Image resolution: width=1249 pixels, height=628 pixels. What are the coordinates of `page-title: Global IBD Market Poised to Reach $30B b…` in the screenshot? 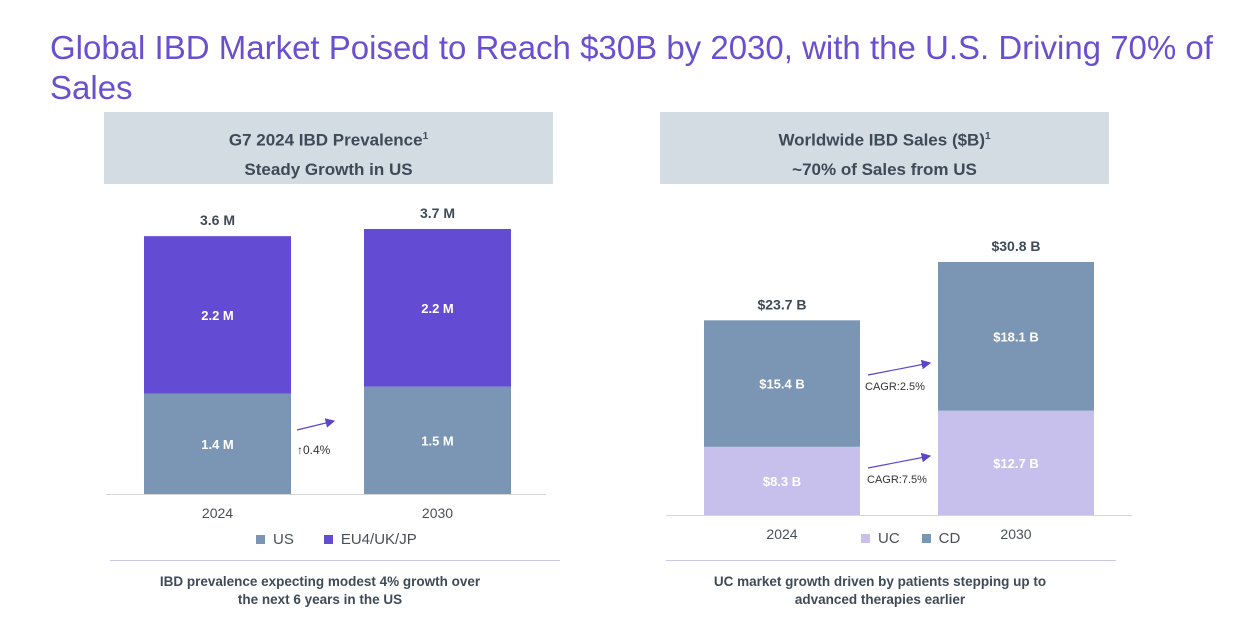 It's located at (631, 67).